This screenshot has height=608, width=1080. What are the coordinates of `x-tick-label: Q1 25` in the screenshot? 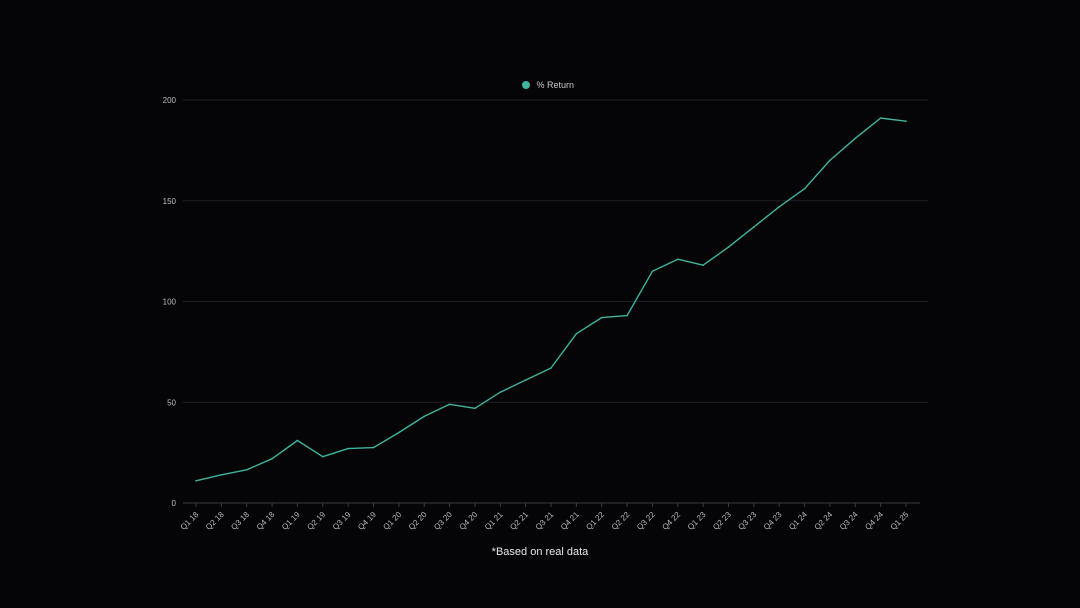 It's located at (900, 521).